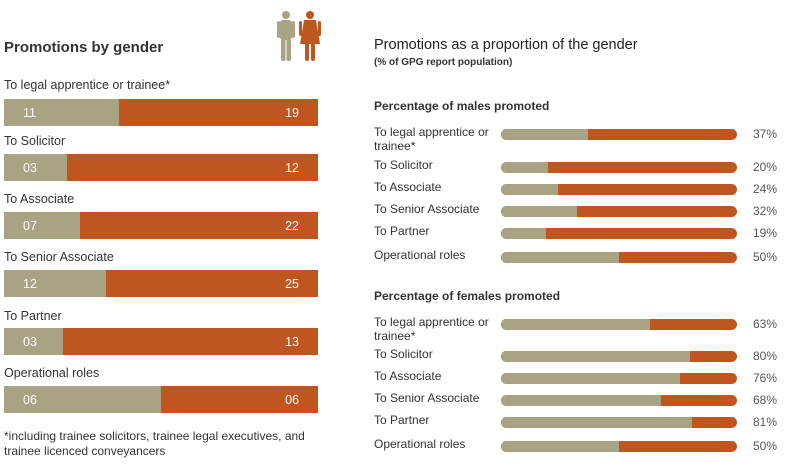 This screenshot has height=476, width=790. I want to click on section-title: Percentage of males promoted, so click(462, 106).